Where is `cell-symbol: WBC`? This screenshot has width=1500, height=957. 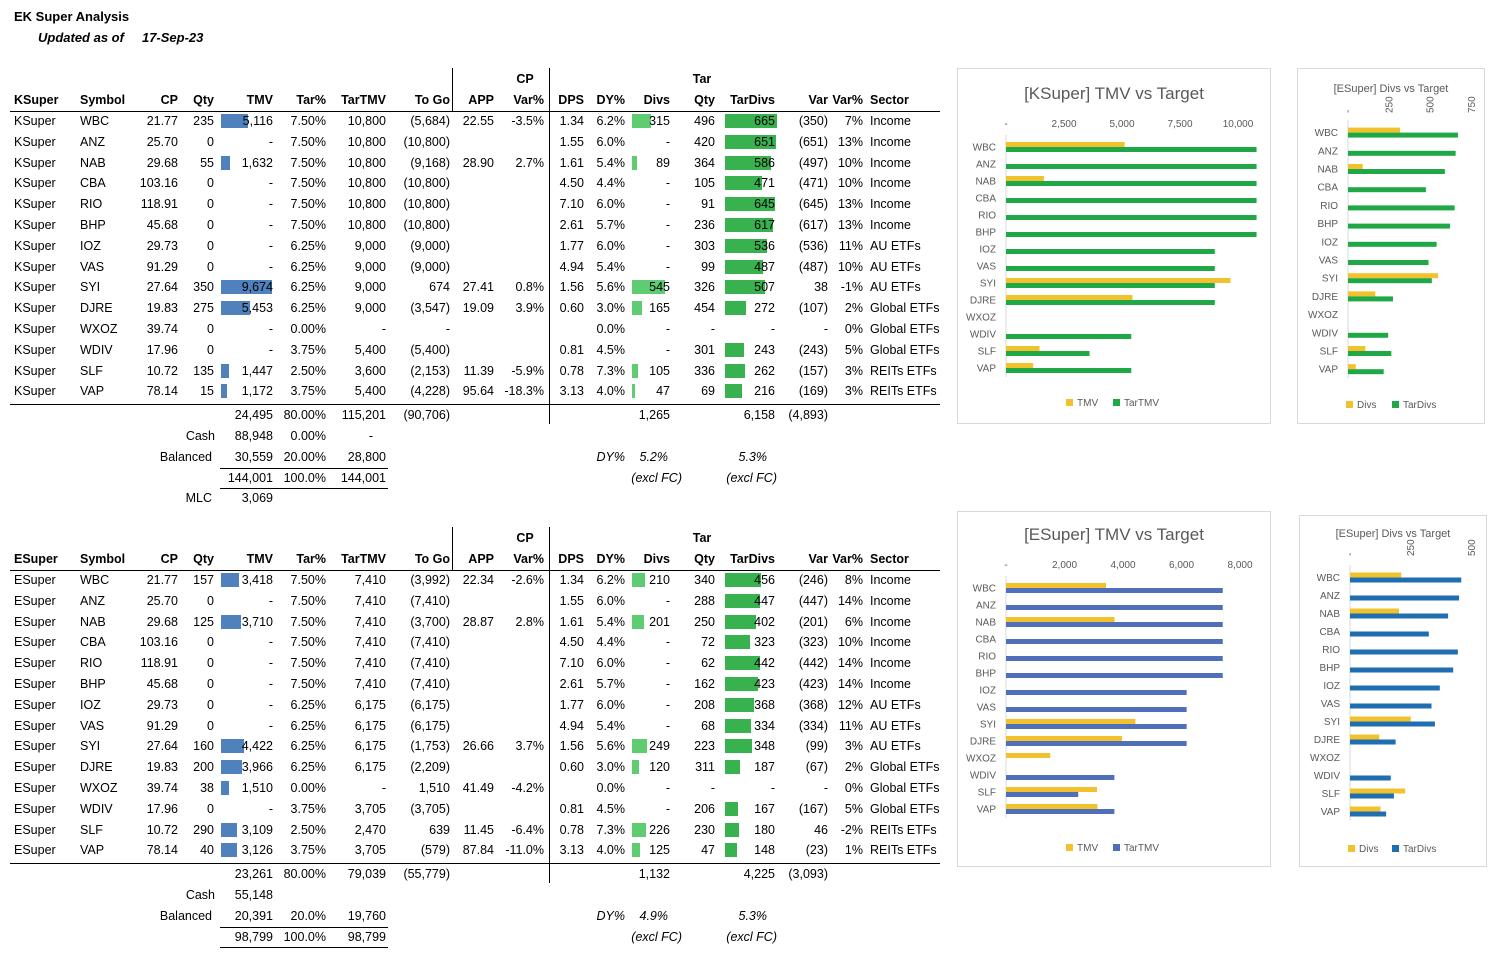
cell-symbol: WBC is located at coordinates (95, 121).